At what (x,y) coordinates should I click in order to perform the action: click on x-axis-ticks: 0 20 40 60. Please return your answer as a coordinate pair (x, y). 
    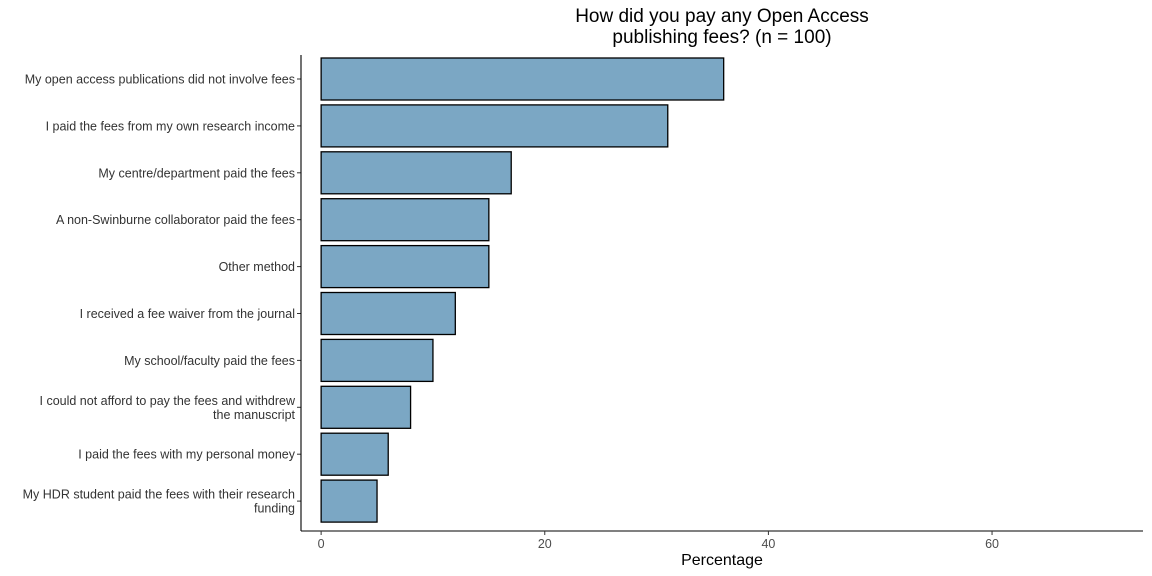
    Looking at the image, I should click on (658, 541).